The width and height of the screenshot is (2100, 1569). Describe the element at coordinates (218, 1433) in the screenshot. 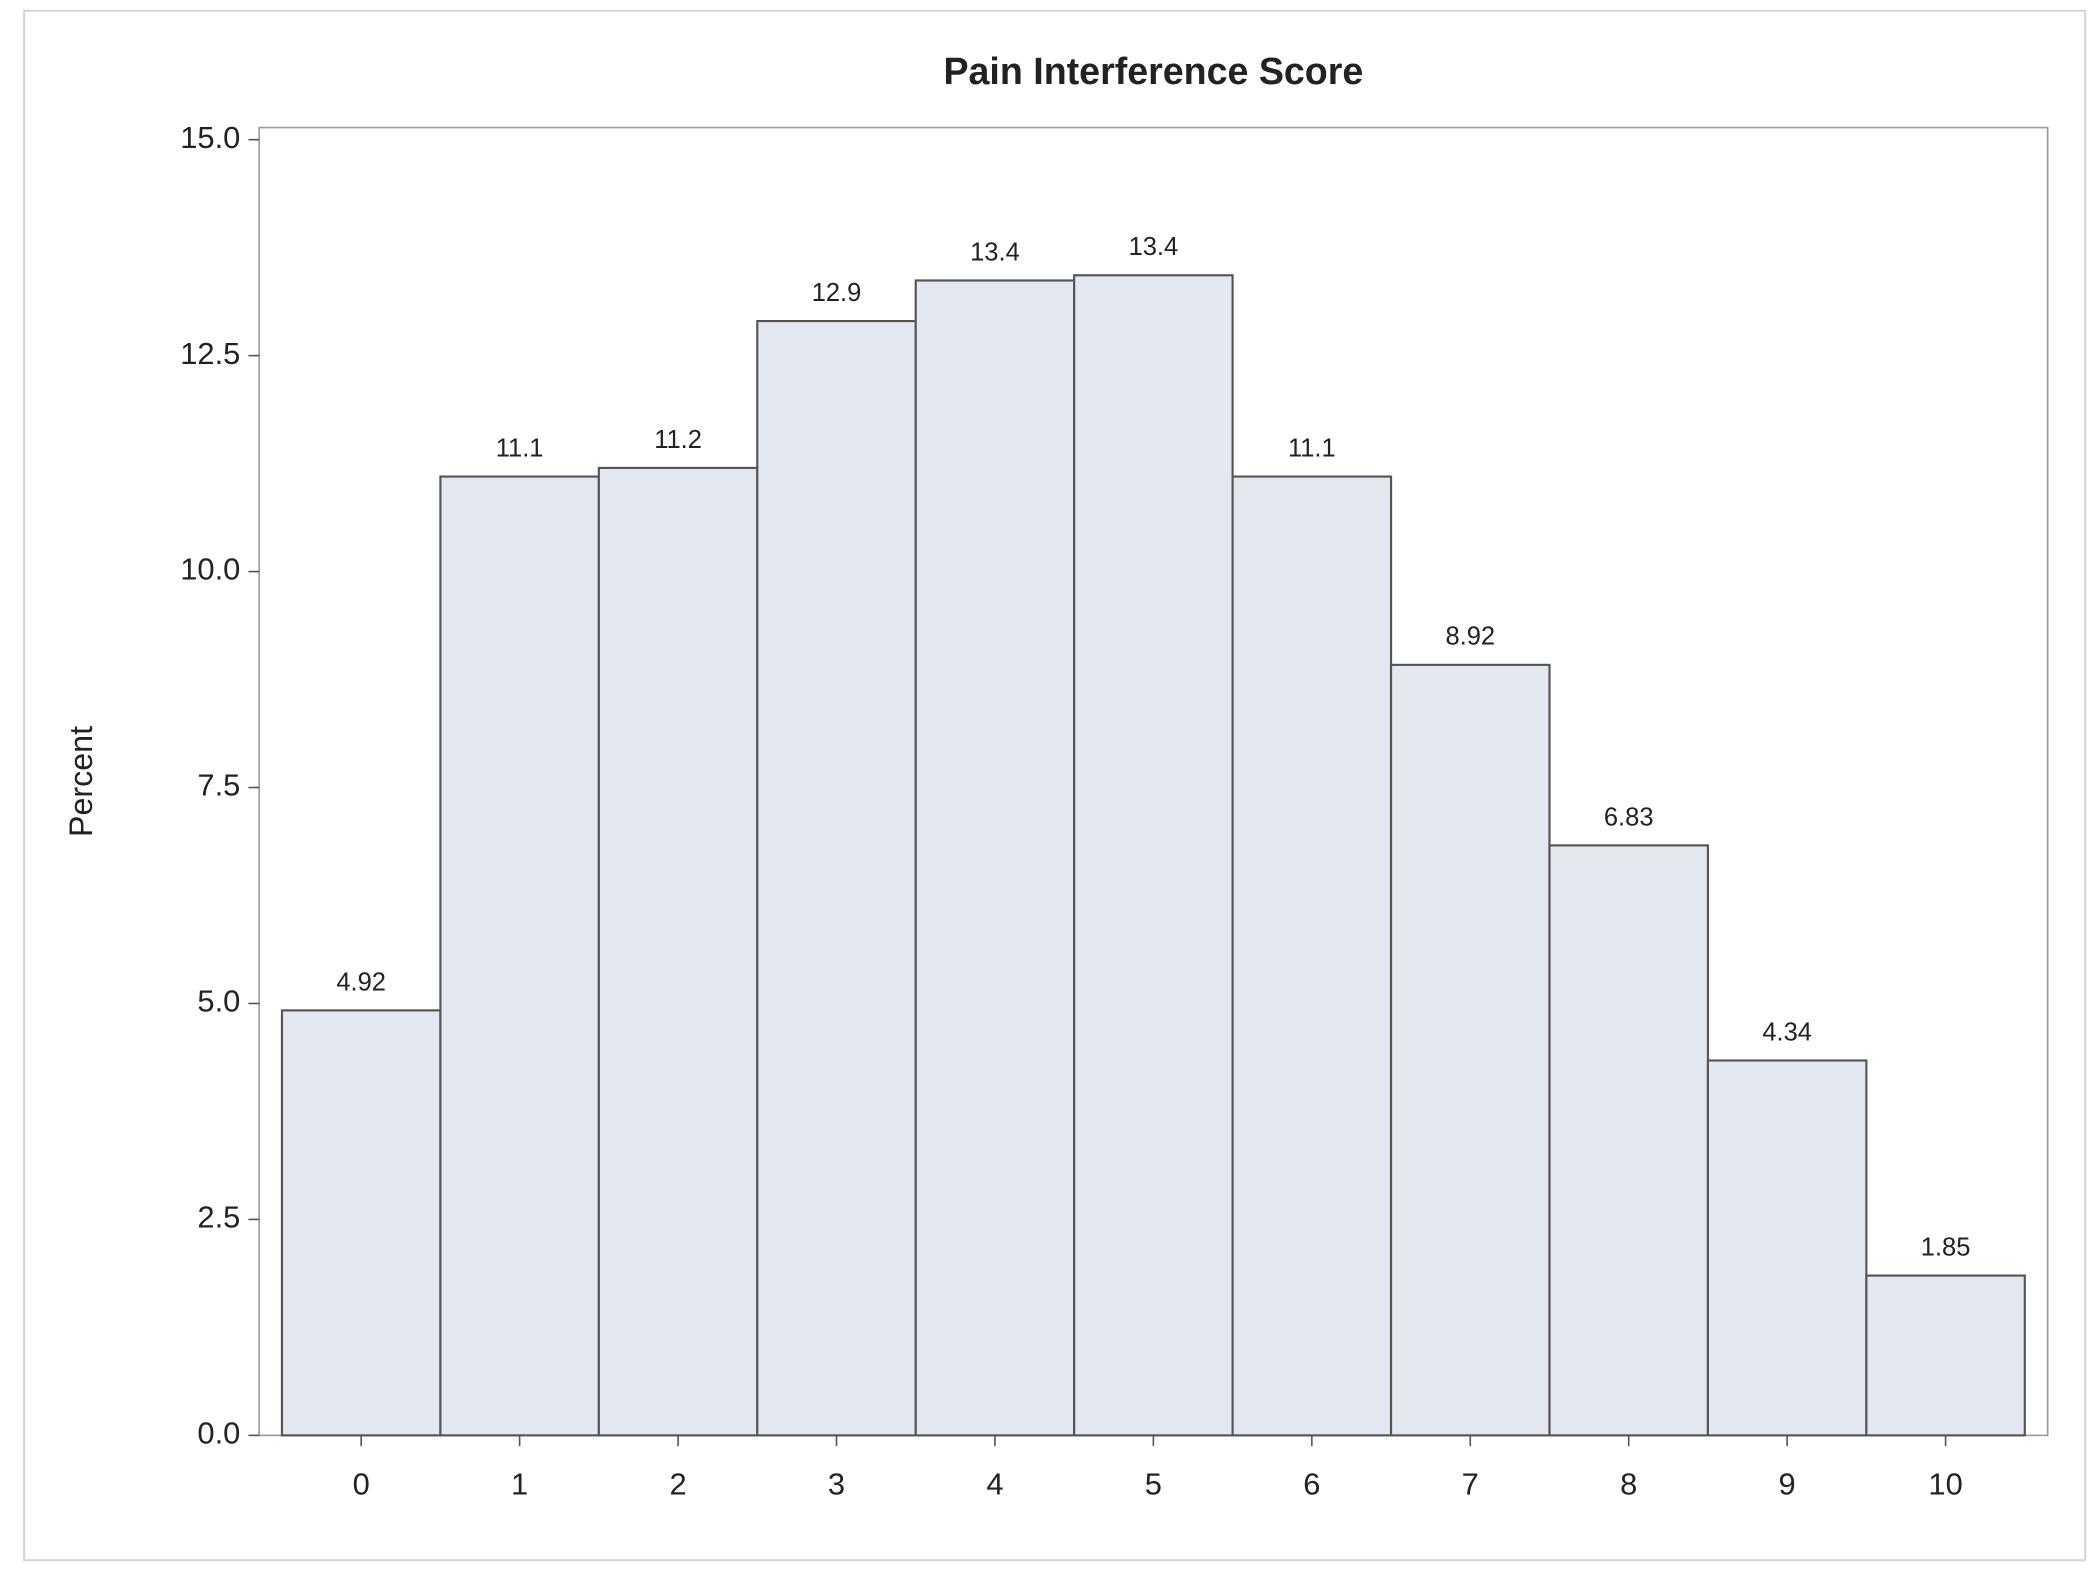

I see `y-tick-label: 0.0` at that location.